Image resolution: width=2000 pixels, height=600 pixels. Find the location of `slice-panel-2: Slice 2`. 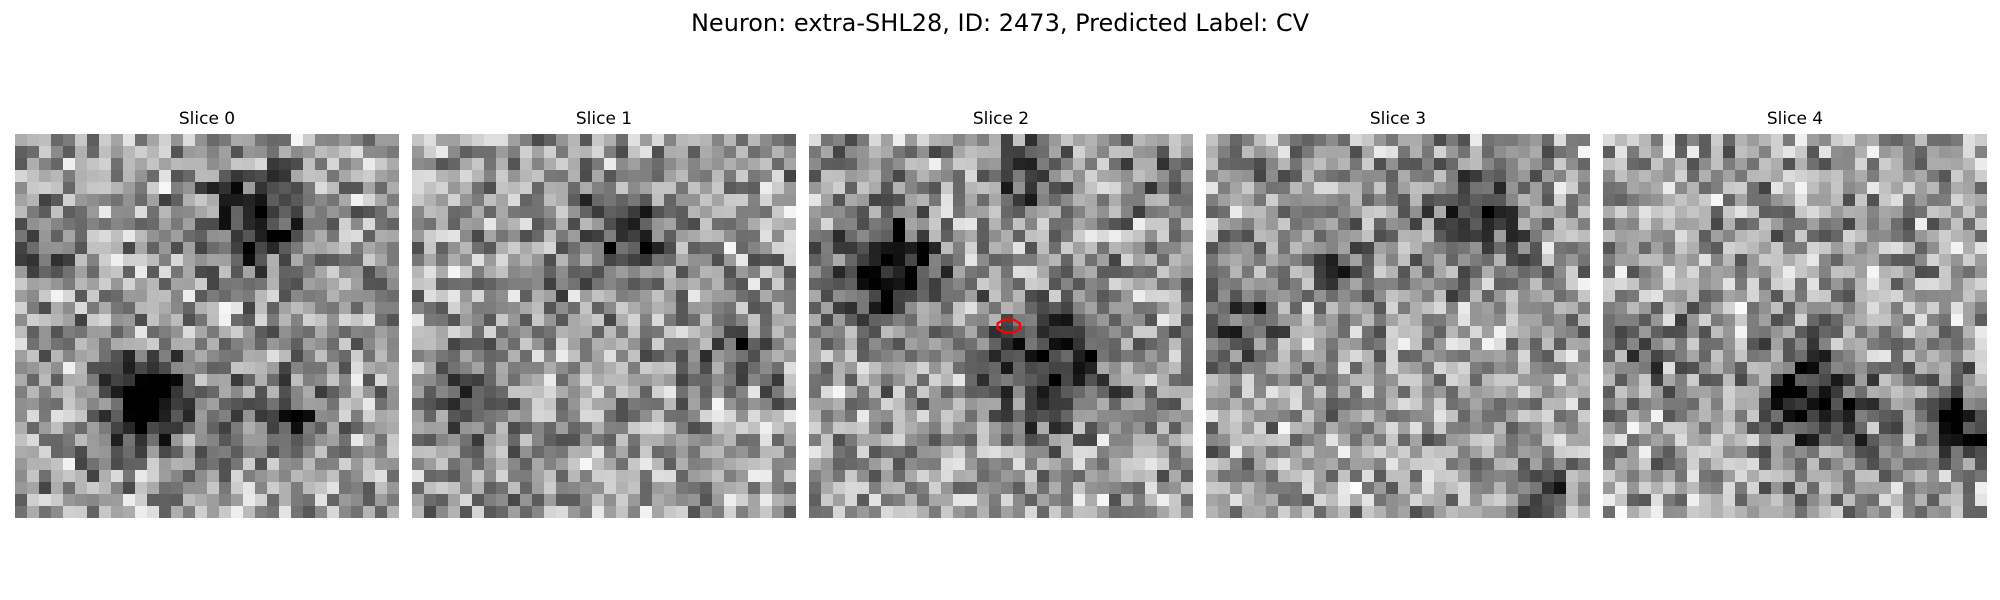

slice-panel-2: Slice 2 is located at coordinates (1001, 313).